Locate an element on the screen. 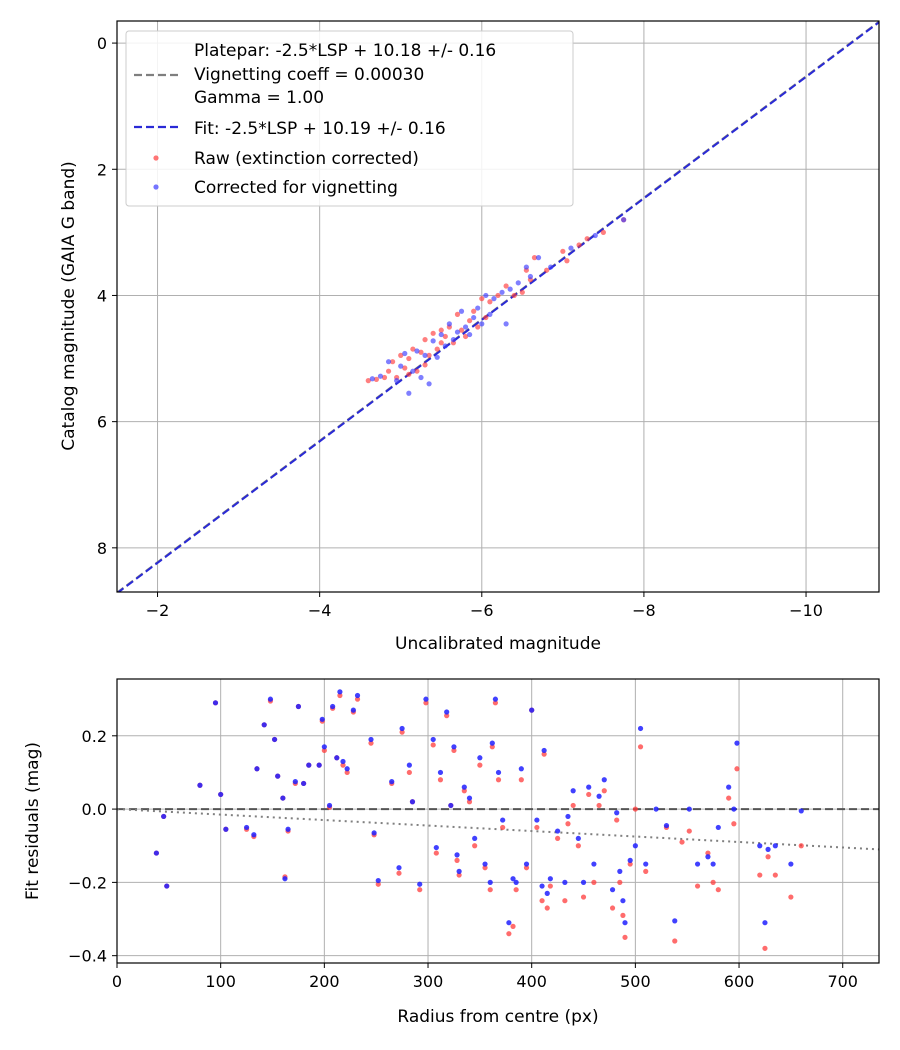 Image resolution: width=900 pixels, height=1050 pixels. x-tick-label: −4 is located at coordinates (320, 610).